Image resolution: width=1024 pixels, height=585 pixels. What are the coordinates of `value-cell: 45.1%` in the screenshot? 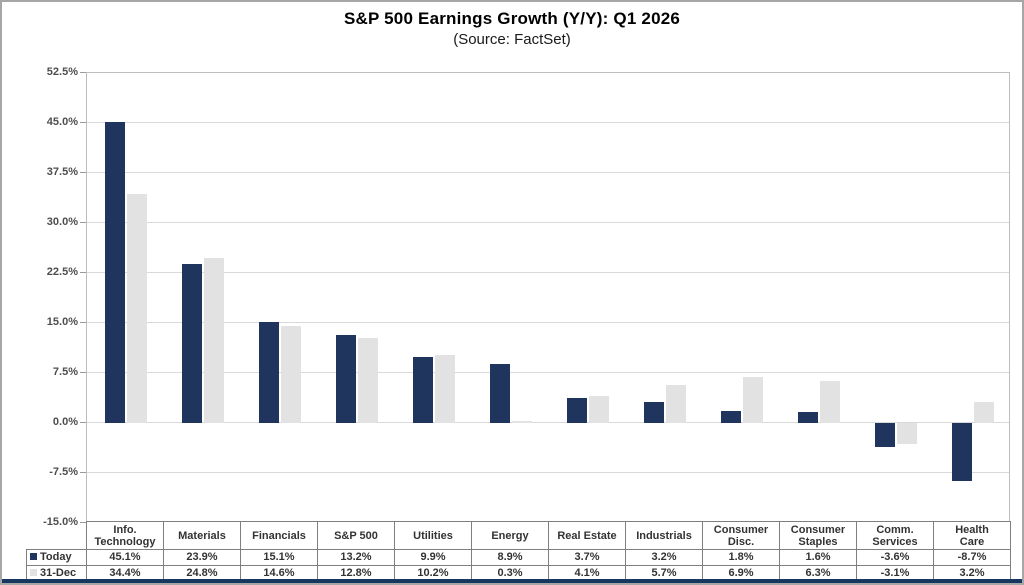 It's located at (125, 557).